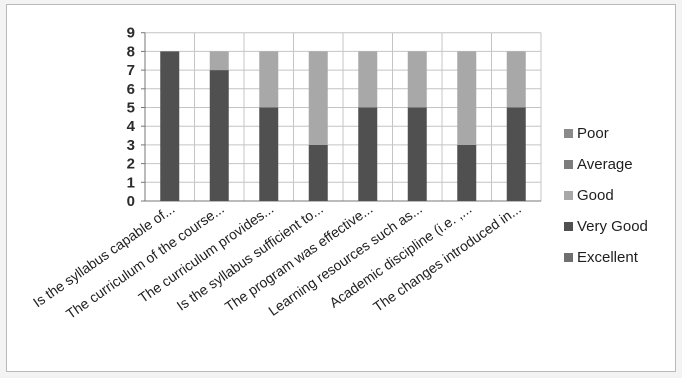  Describe the element at coordinates (568, 133) in the screenshot. I see `legend-swatch-poor` at that location.